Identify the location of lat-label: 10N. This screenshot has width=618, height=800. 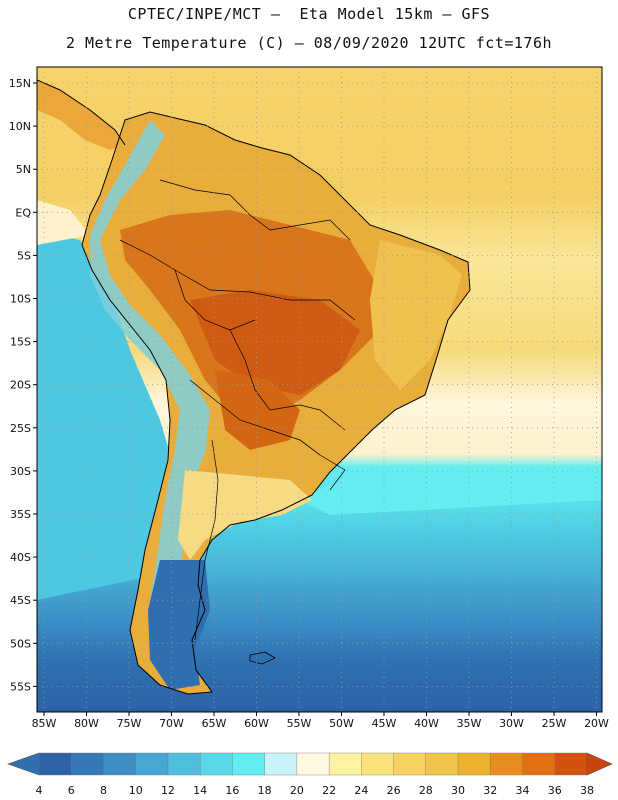
(20, 126).